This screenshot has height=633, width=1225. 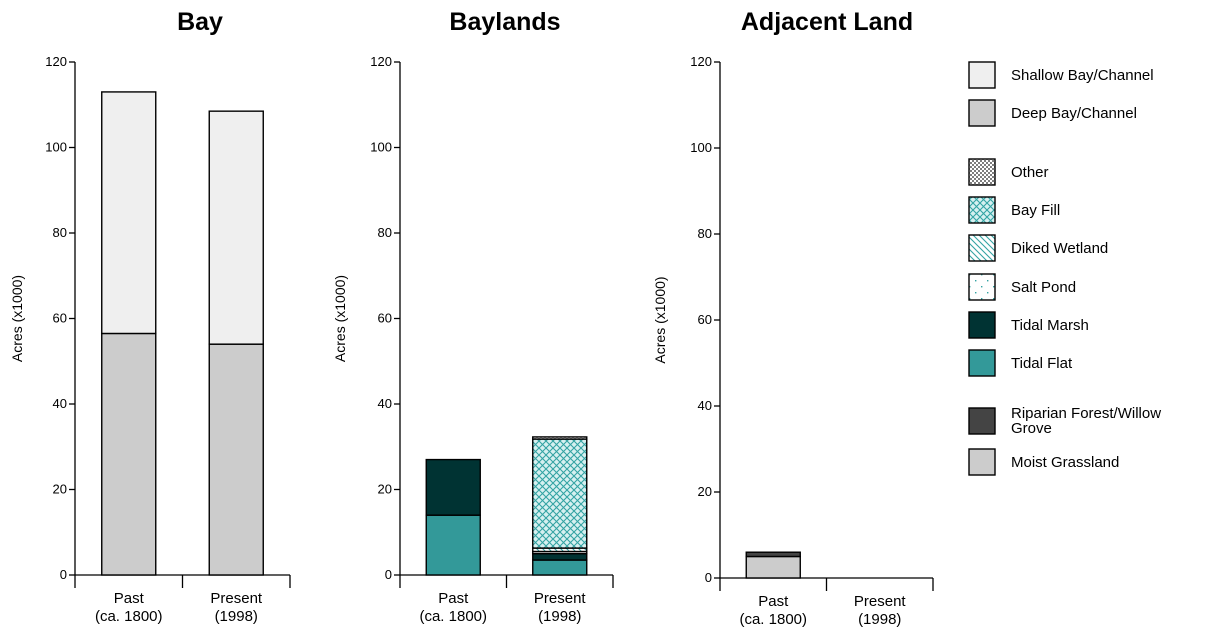 What do you see at coordinates (560, 438) in the screenshot?
I see `bar-segment-other` at bounding box center [560, 438].